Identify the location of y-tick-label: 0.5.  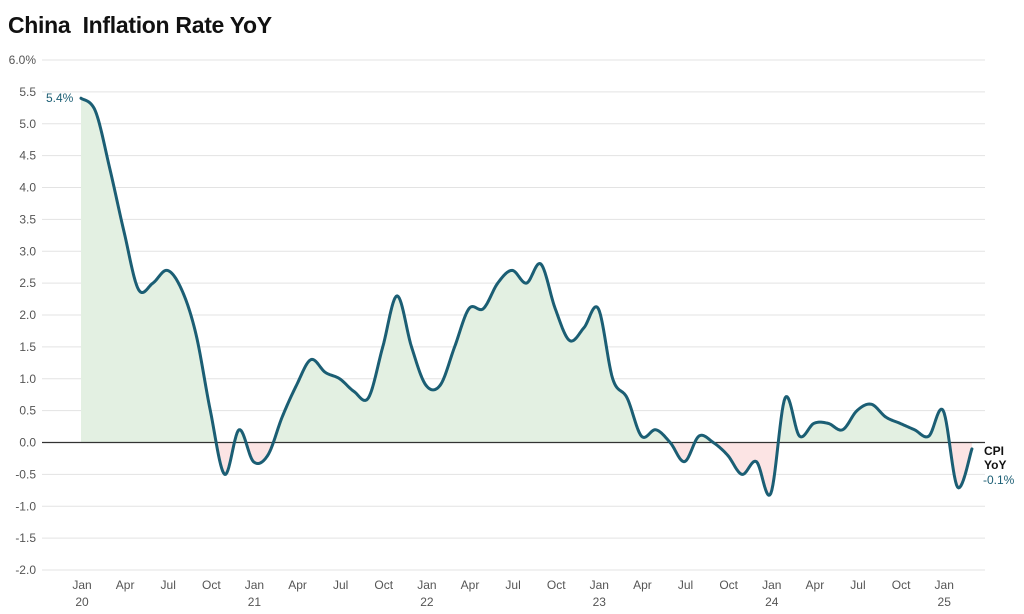
(27, 411).